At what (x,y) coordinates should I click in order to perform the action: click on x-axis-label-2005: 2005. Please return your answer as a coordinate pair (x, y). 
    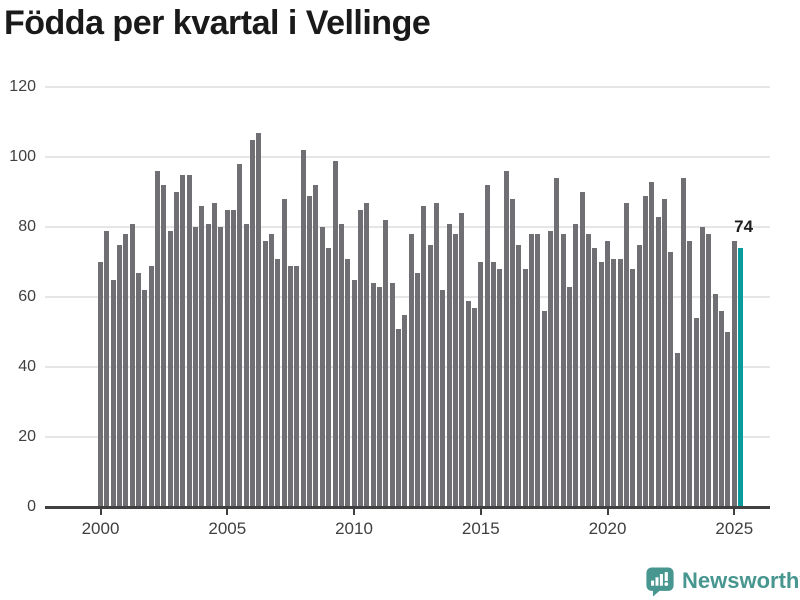
    Looking at the image, I should click on (227, 528).